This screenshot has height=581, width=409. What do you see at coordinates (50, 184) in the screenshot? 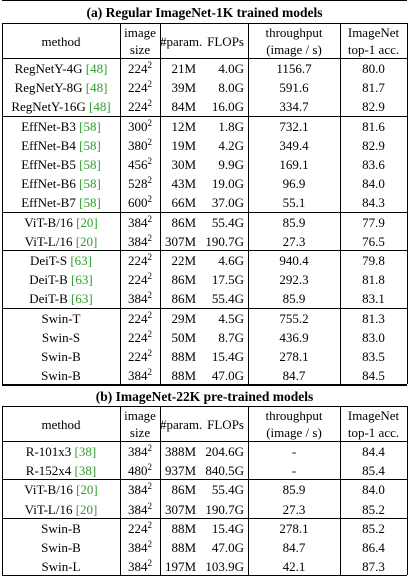
I see `method-label: EffNet-B6` at bounding box center [50, 184].